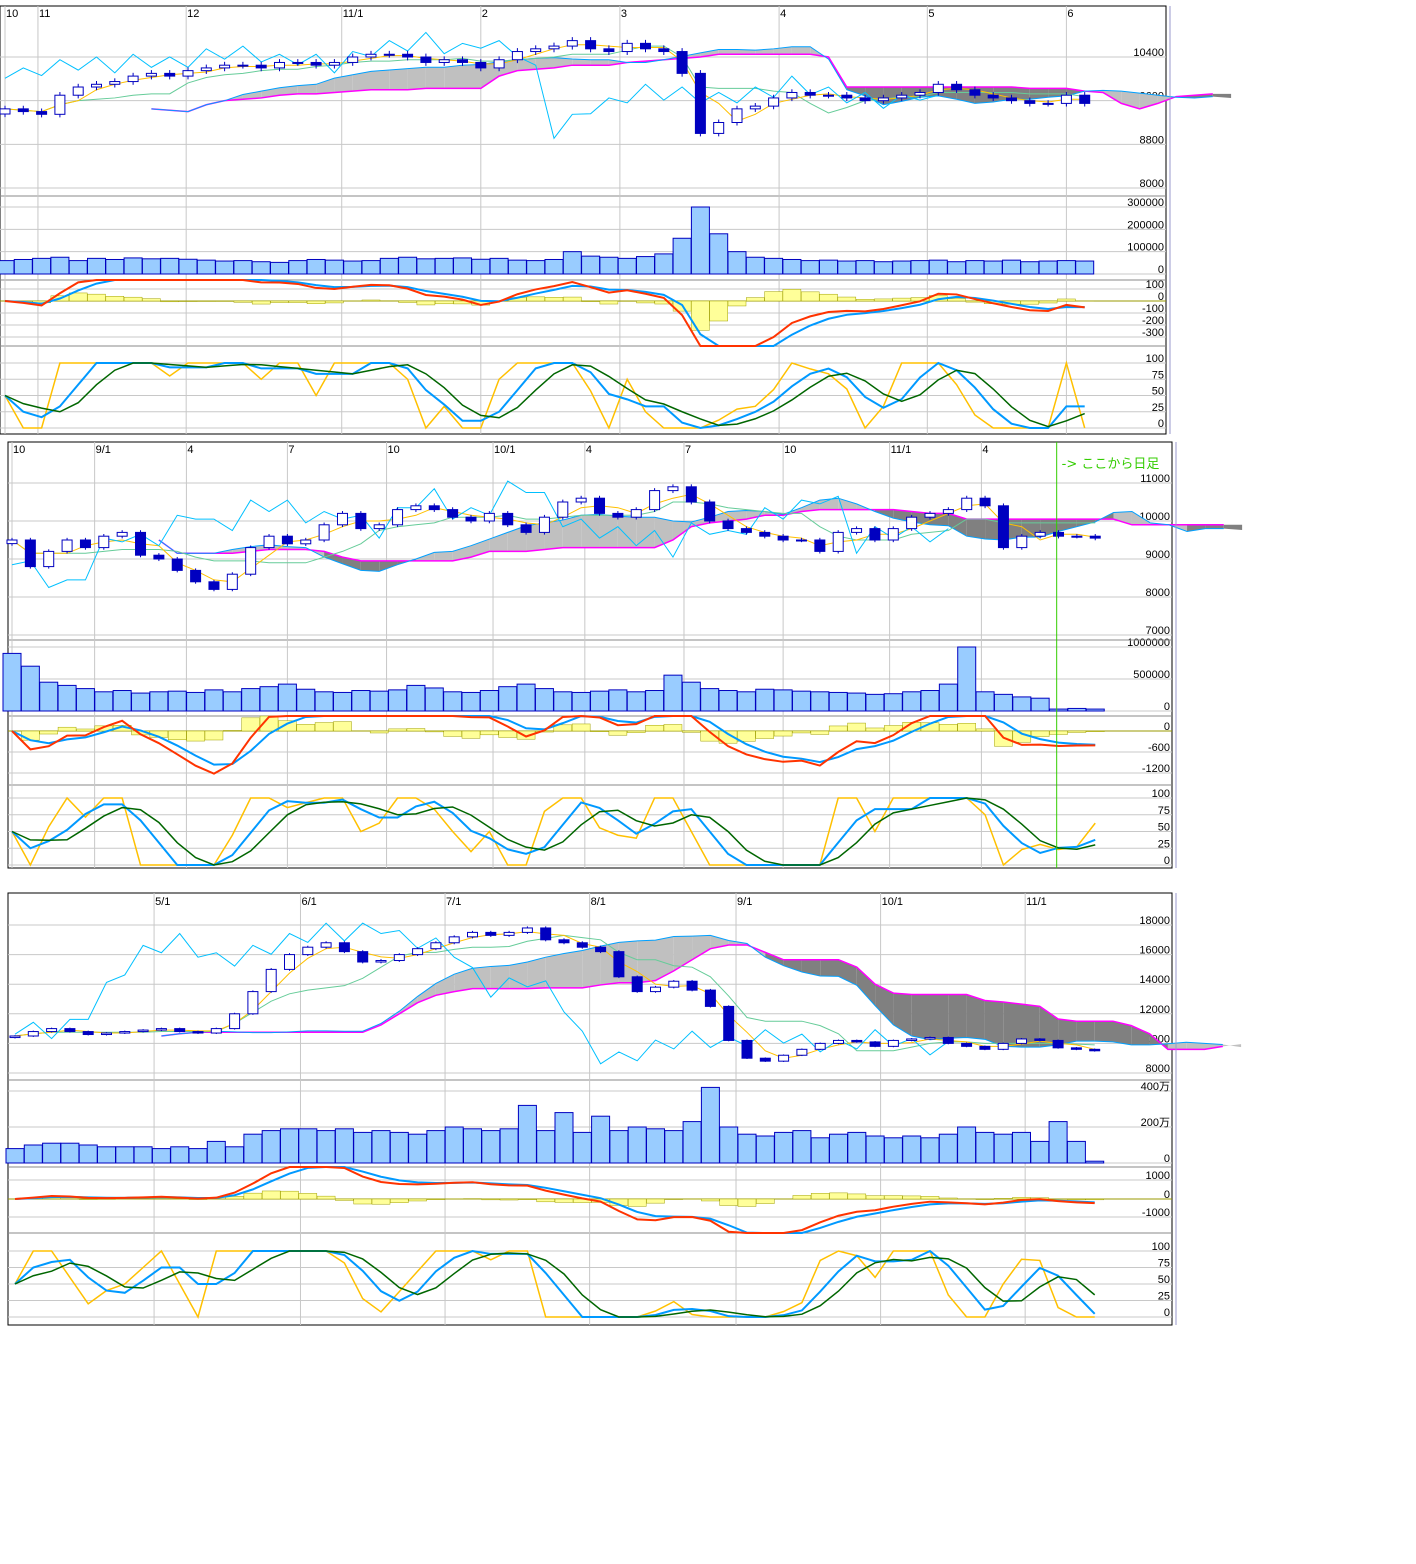 The width and height of the screenshot is (1416, 1564). Describe the element at coordinates (1036, 902) in the screenshot. I see `x-tick-label: 11/1` at that location.